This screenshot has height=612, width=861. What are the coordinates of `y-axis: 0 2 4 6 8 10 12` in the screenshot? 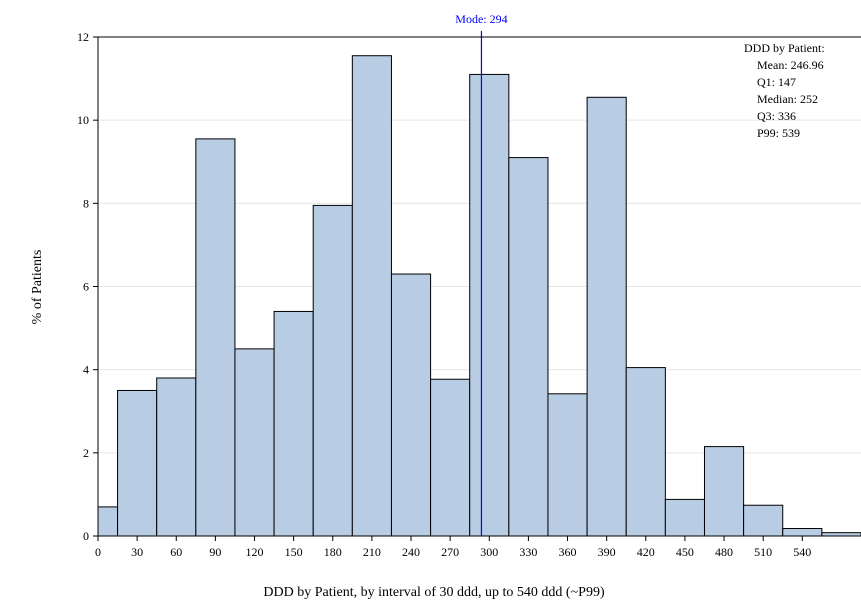 It's located at (87, 286).